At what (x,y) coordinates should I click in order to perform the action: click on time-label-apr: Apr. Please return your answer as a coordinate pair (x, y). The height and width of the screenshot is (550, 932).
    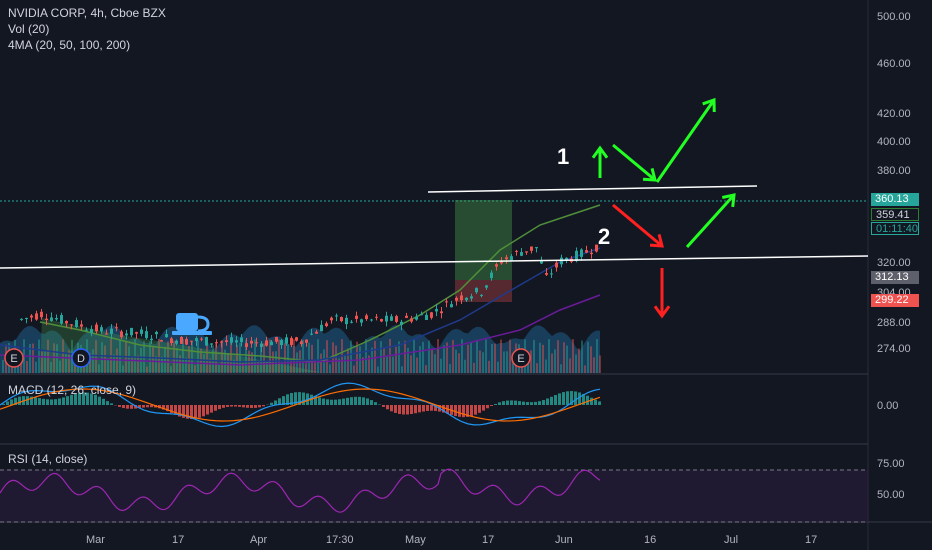
    Looking at the image, I should click on (259, 540).